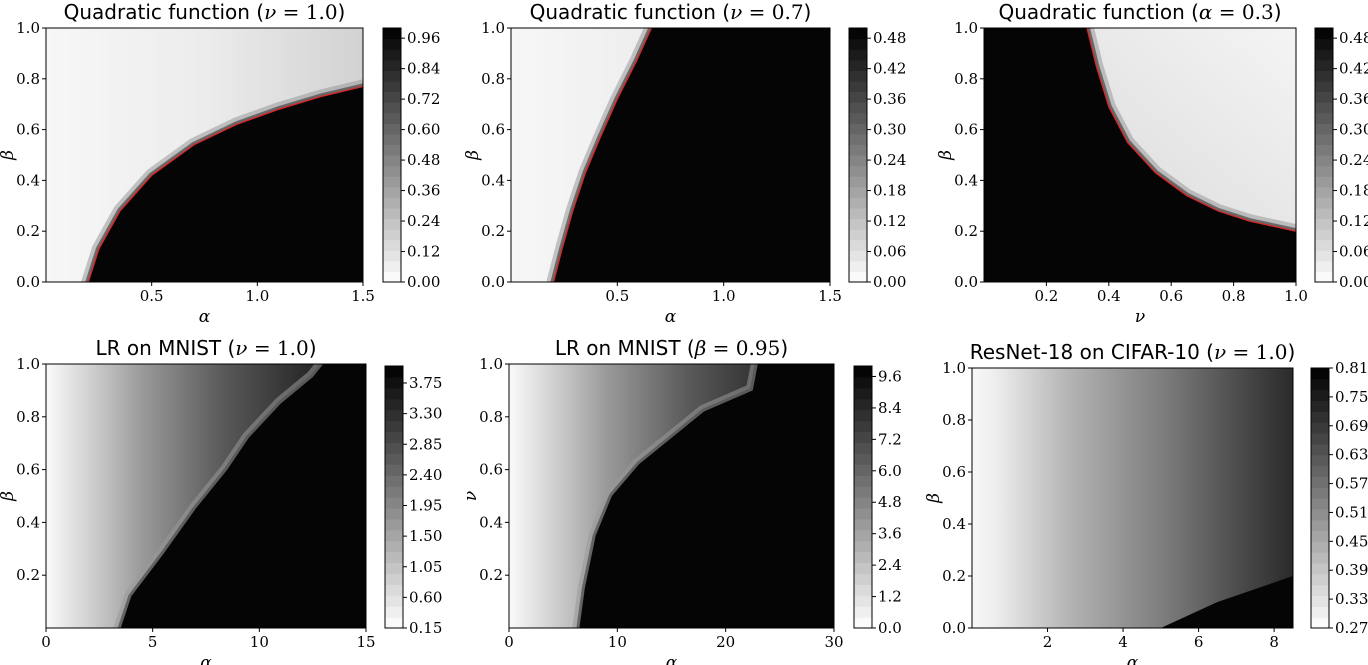 This screenshot has height=665, width=1368. What do you see at coordinates (1123, 642) in the screenshot?
I see `x-tick-label: 4` at bounding box center [1123, 642].